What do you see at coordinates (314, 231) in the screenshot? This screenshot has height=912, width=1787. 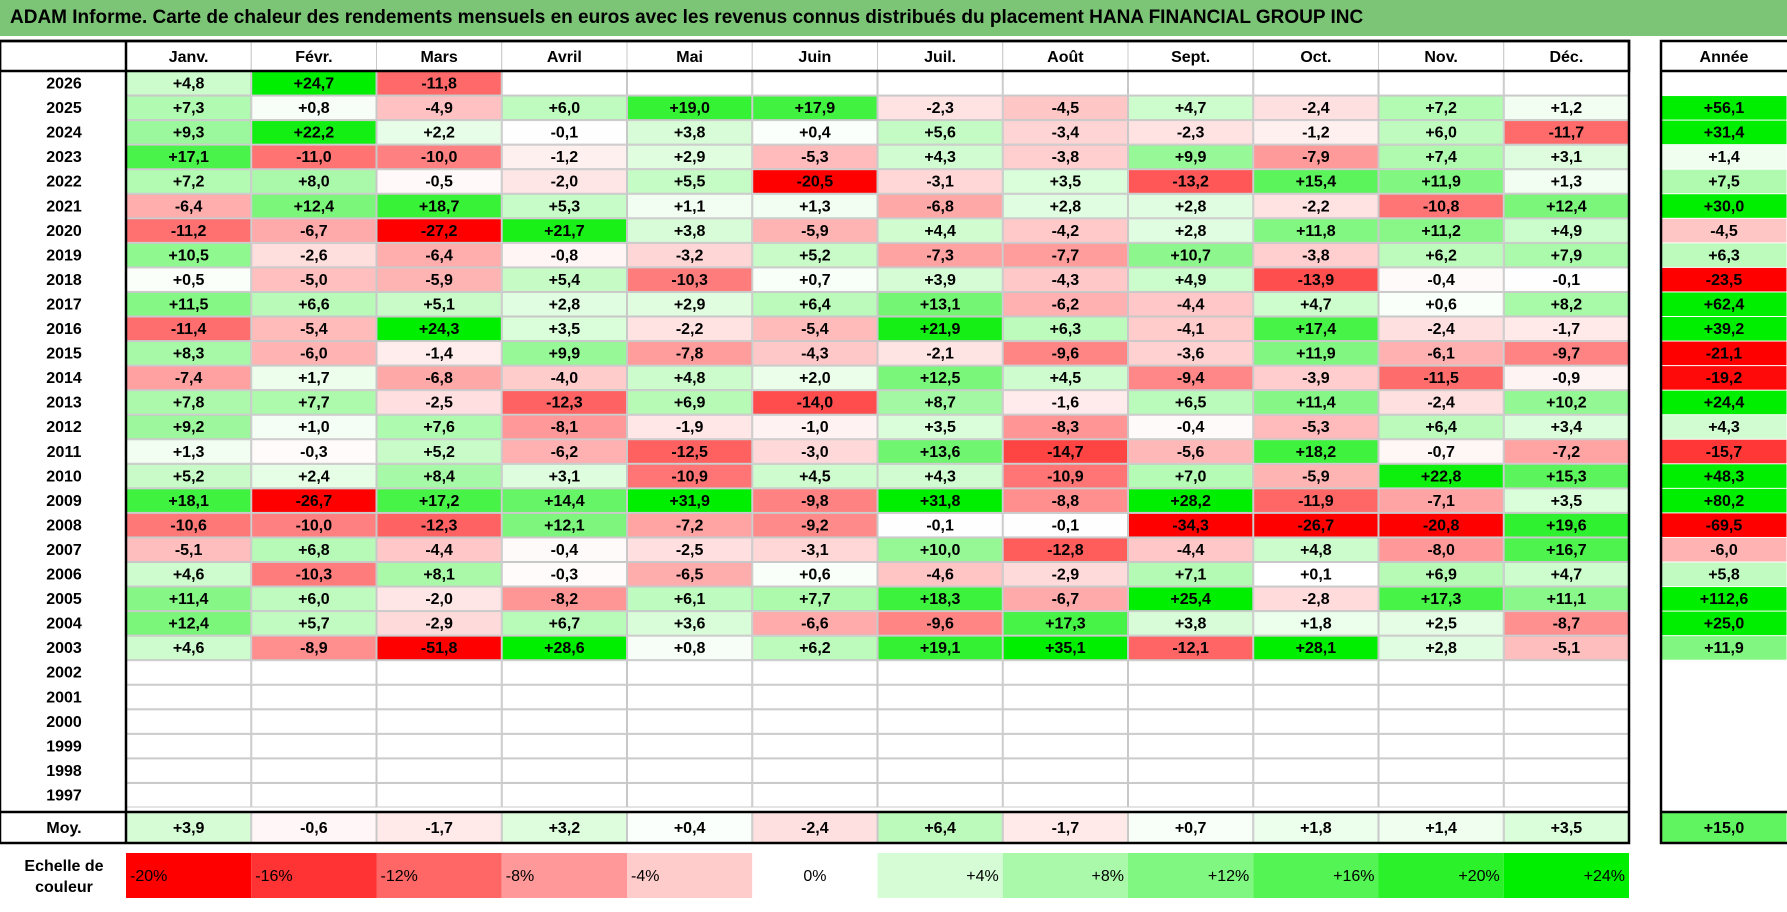 I see `heat-cell-value: -6,7` at bounding box center [314, 231].